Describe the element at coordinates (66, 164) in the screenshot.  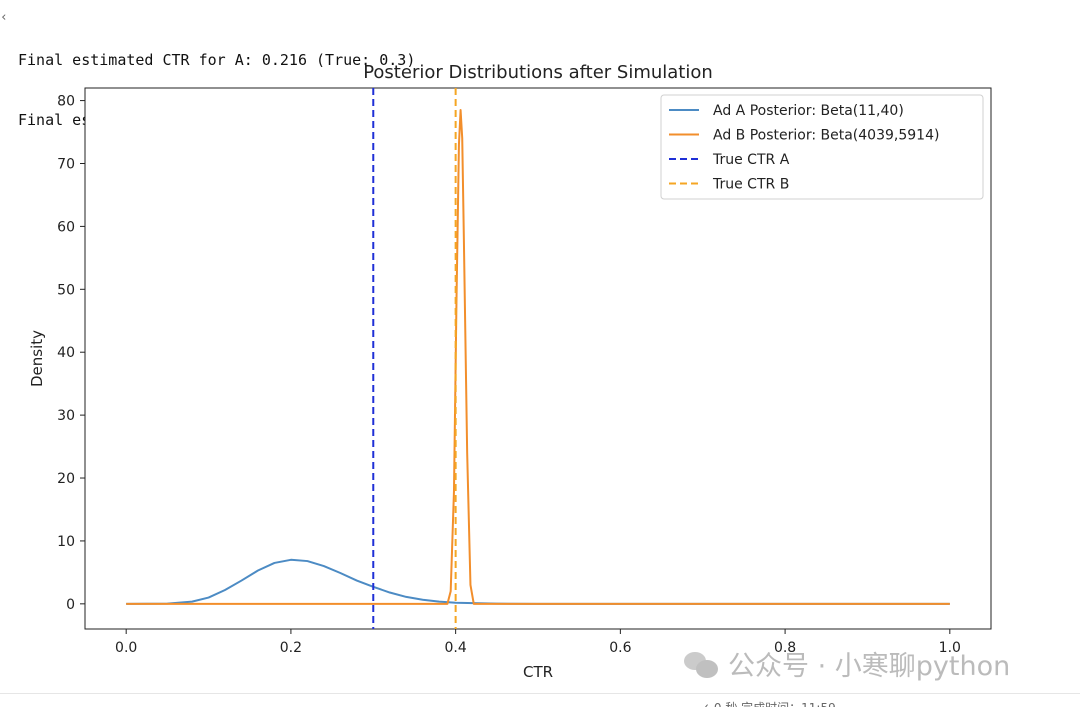
I see `y-tick-label-70: 70` at that location.